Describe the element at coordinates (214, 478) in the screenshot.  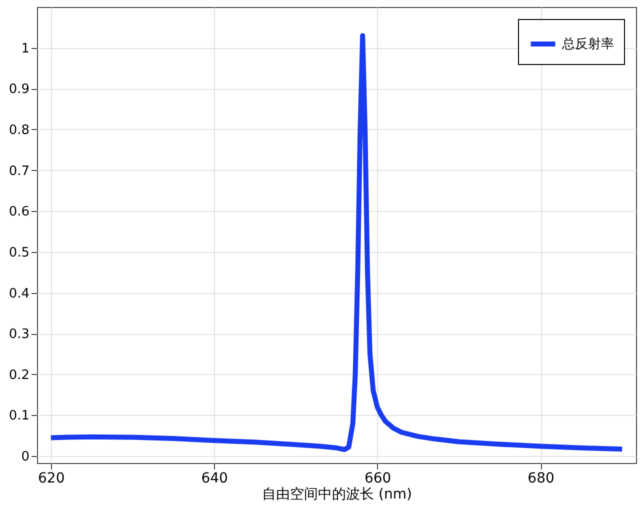
I see `x-tick-label: 640` at that location.